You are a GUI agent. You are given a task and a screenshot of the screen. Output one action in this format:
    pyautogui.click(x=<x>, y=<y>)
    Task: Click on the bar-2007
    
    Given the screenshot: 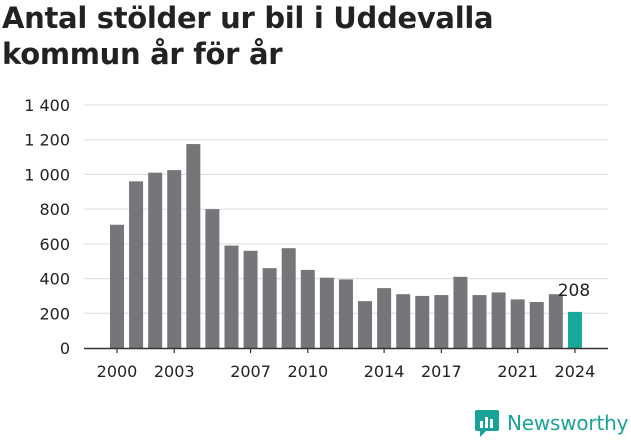 What is the action you would take?
    pyautogui.click(x=250, y=299)
    